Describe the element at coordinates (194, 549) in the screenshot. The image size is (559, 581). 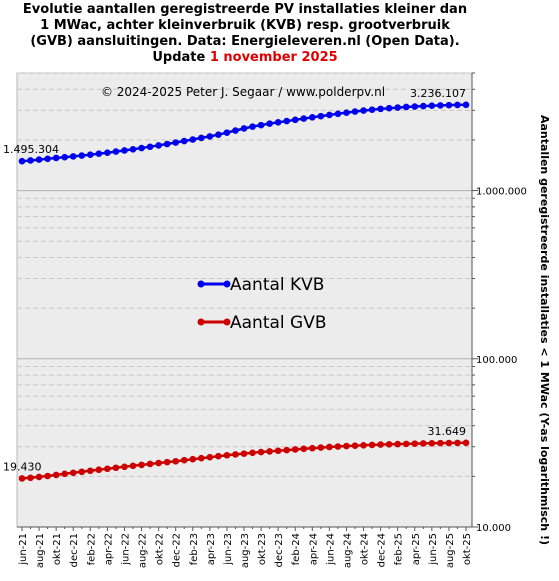
I see `x-tick-label: feb-23` at that location.